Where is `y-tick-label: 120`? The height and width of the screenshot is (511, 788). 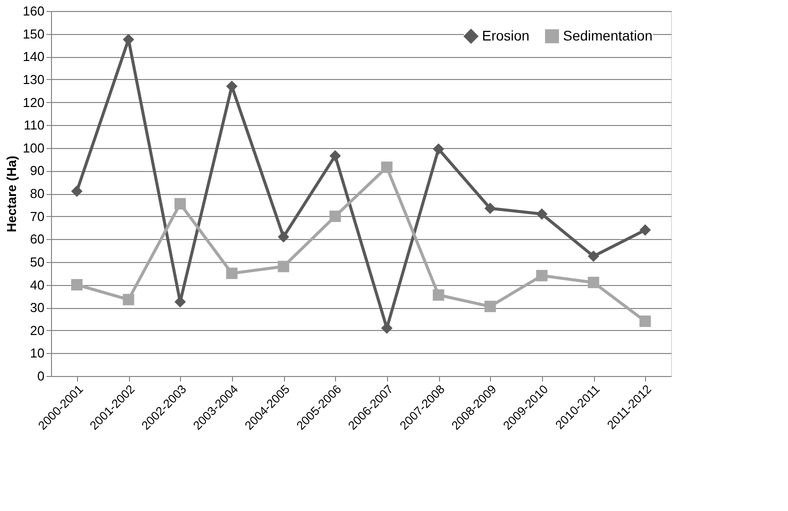 y-tick-label: 120 is located at coordinates (33, 102).